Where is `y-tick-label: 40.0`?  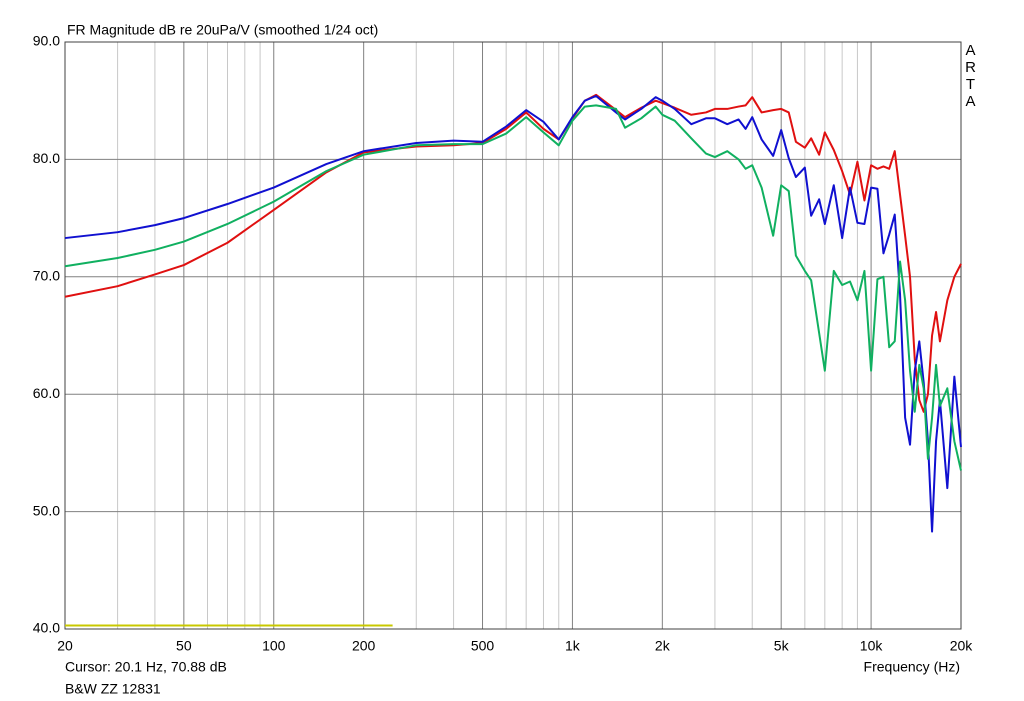
y-tick-label: 40.0 is located at coordinates (46, 628).